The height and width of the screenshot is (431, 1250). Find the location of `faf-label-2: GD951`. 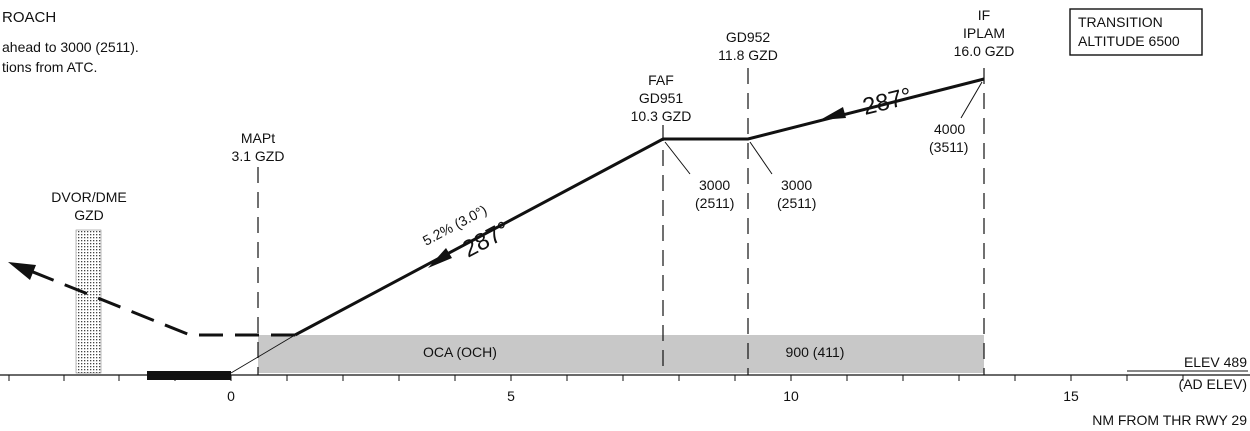

faf-label-2: GD951 is located at coordinates (661, 98).